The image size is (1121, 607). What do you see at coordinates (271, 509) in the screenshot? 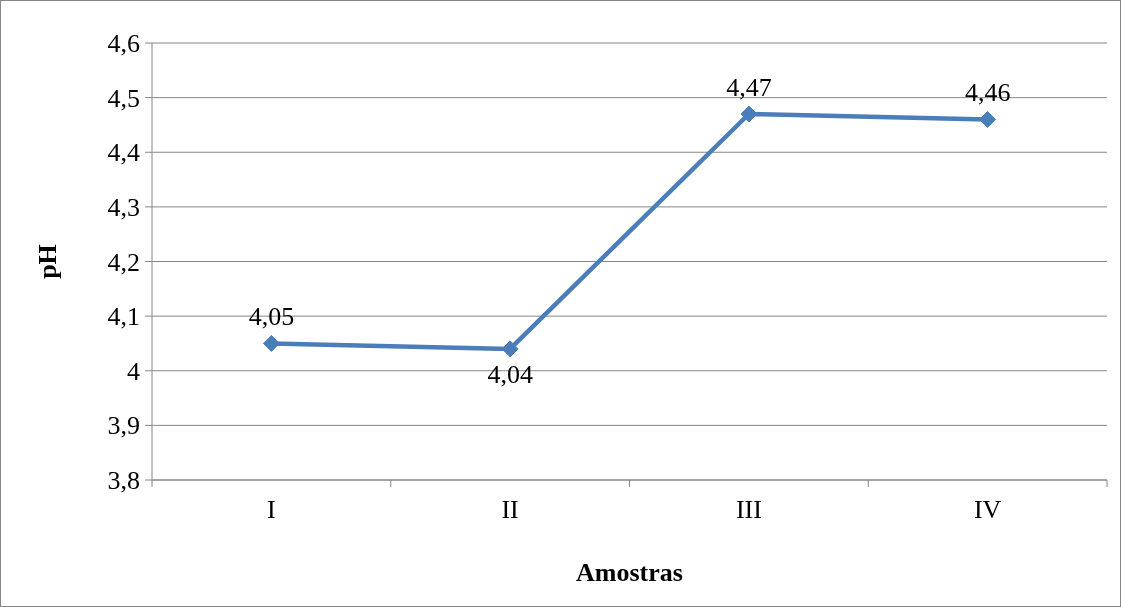
I see `x-tick-label: I` at bounding box center [271, 509].